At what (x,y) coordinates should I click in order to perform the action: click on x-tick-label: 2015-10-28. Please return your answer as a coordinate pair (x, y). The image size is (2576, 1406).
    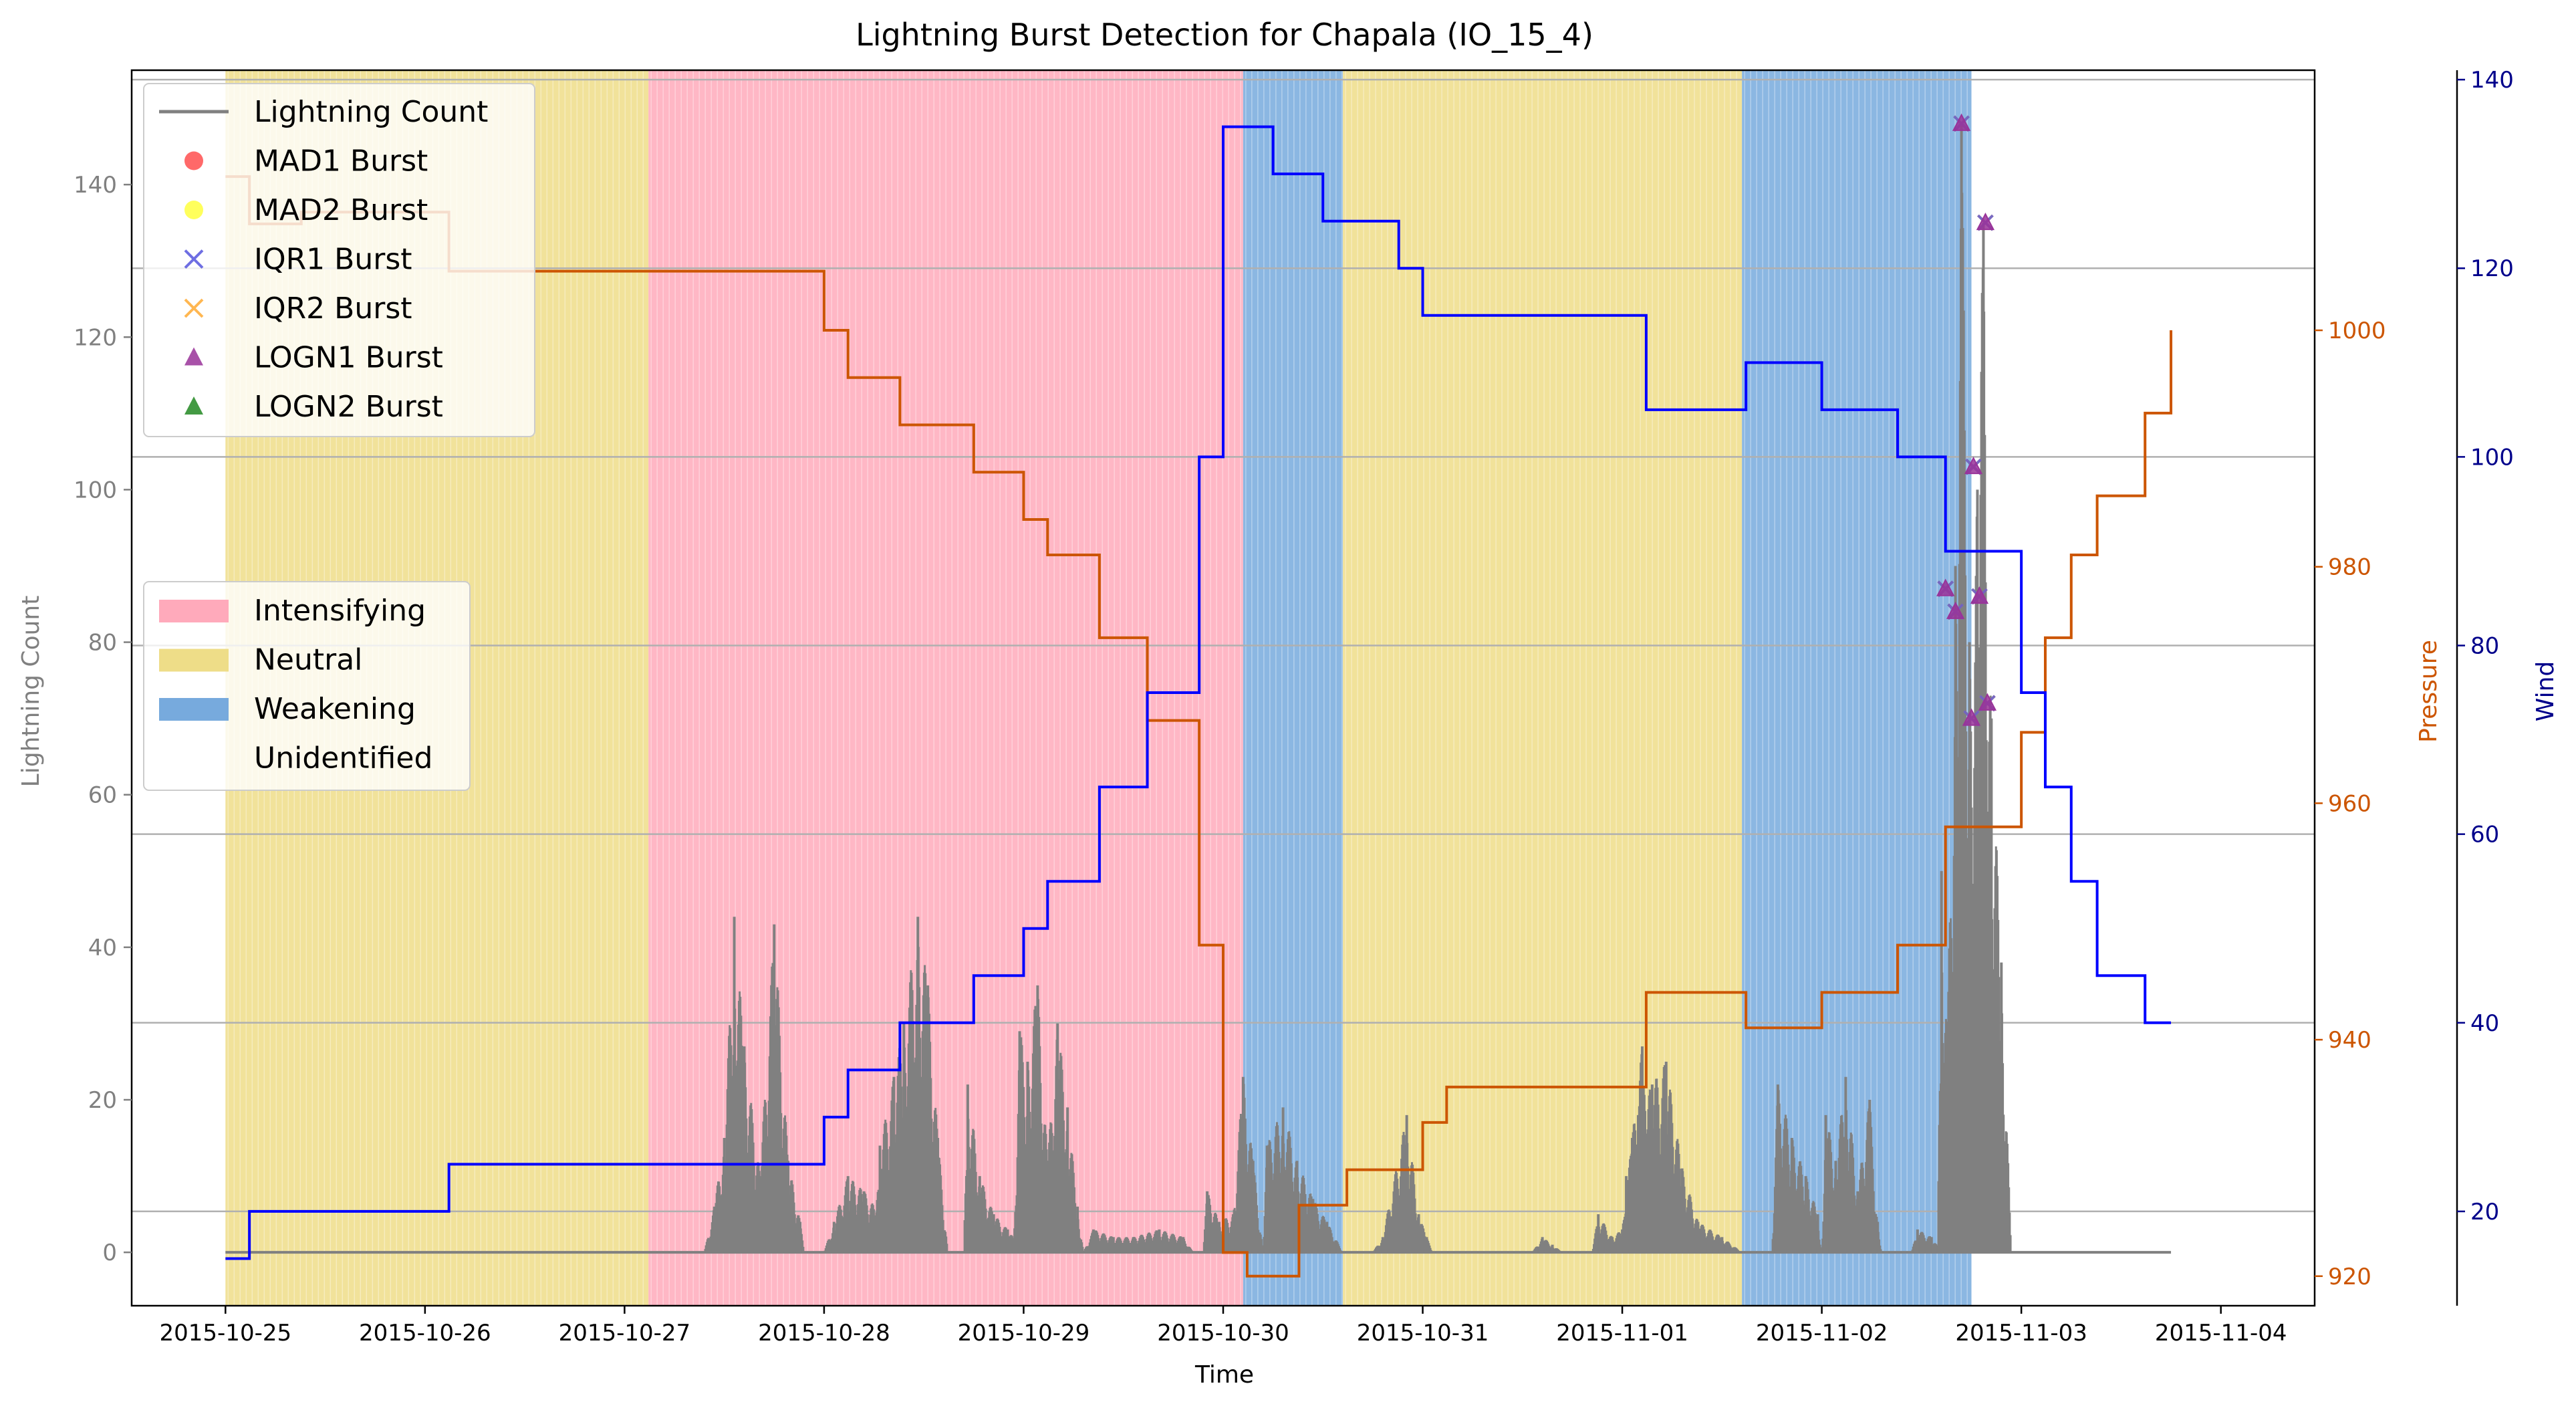
    Looking at the image, I should click on (824, 1333).